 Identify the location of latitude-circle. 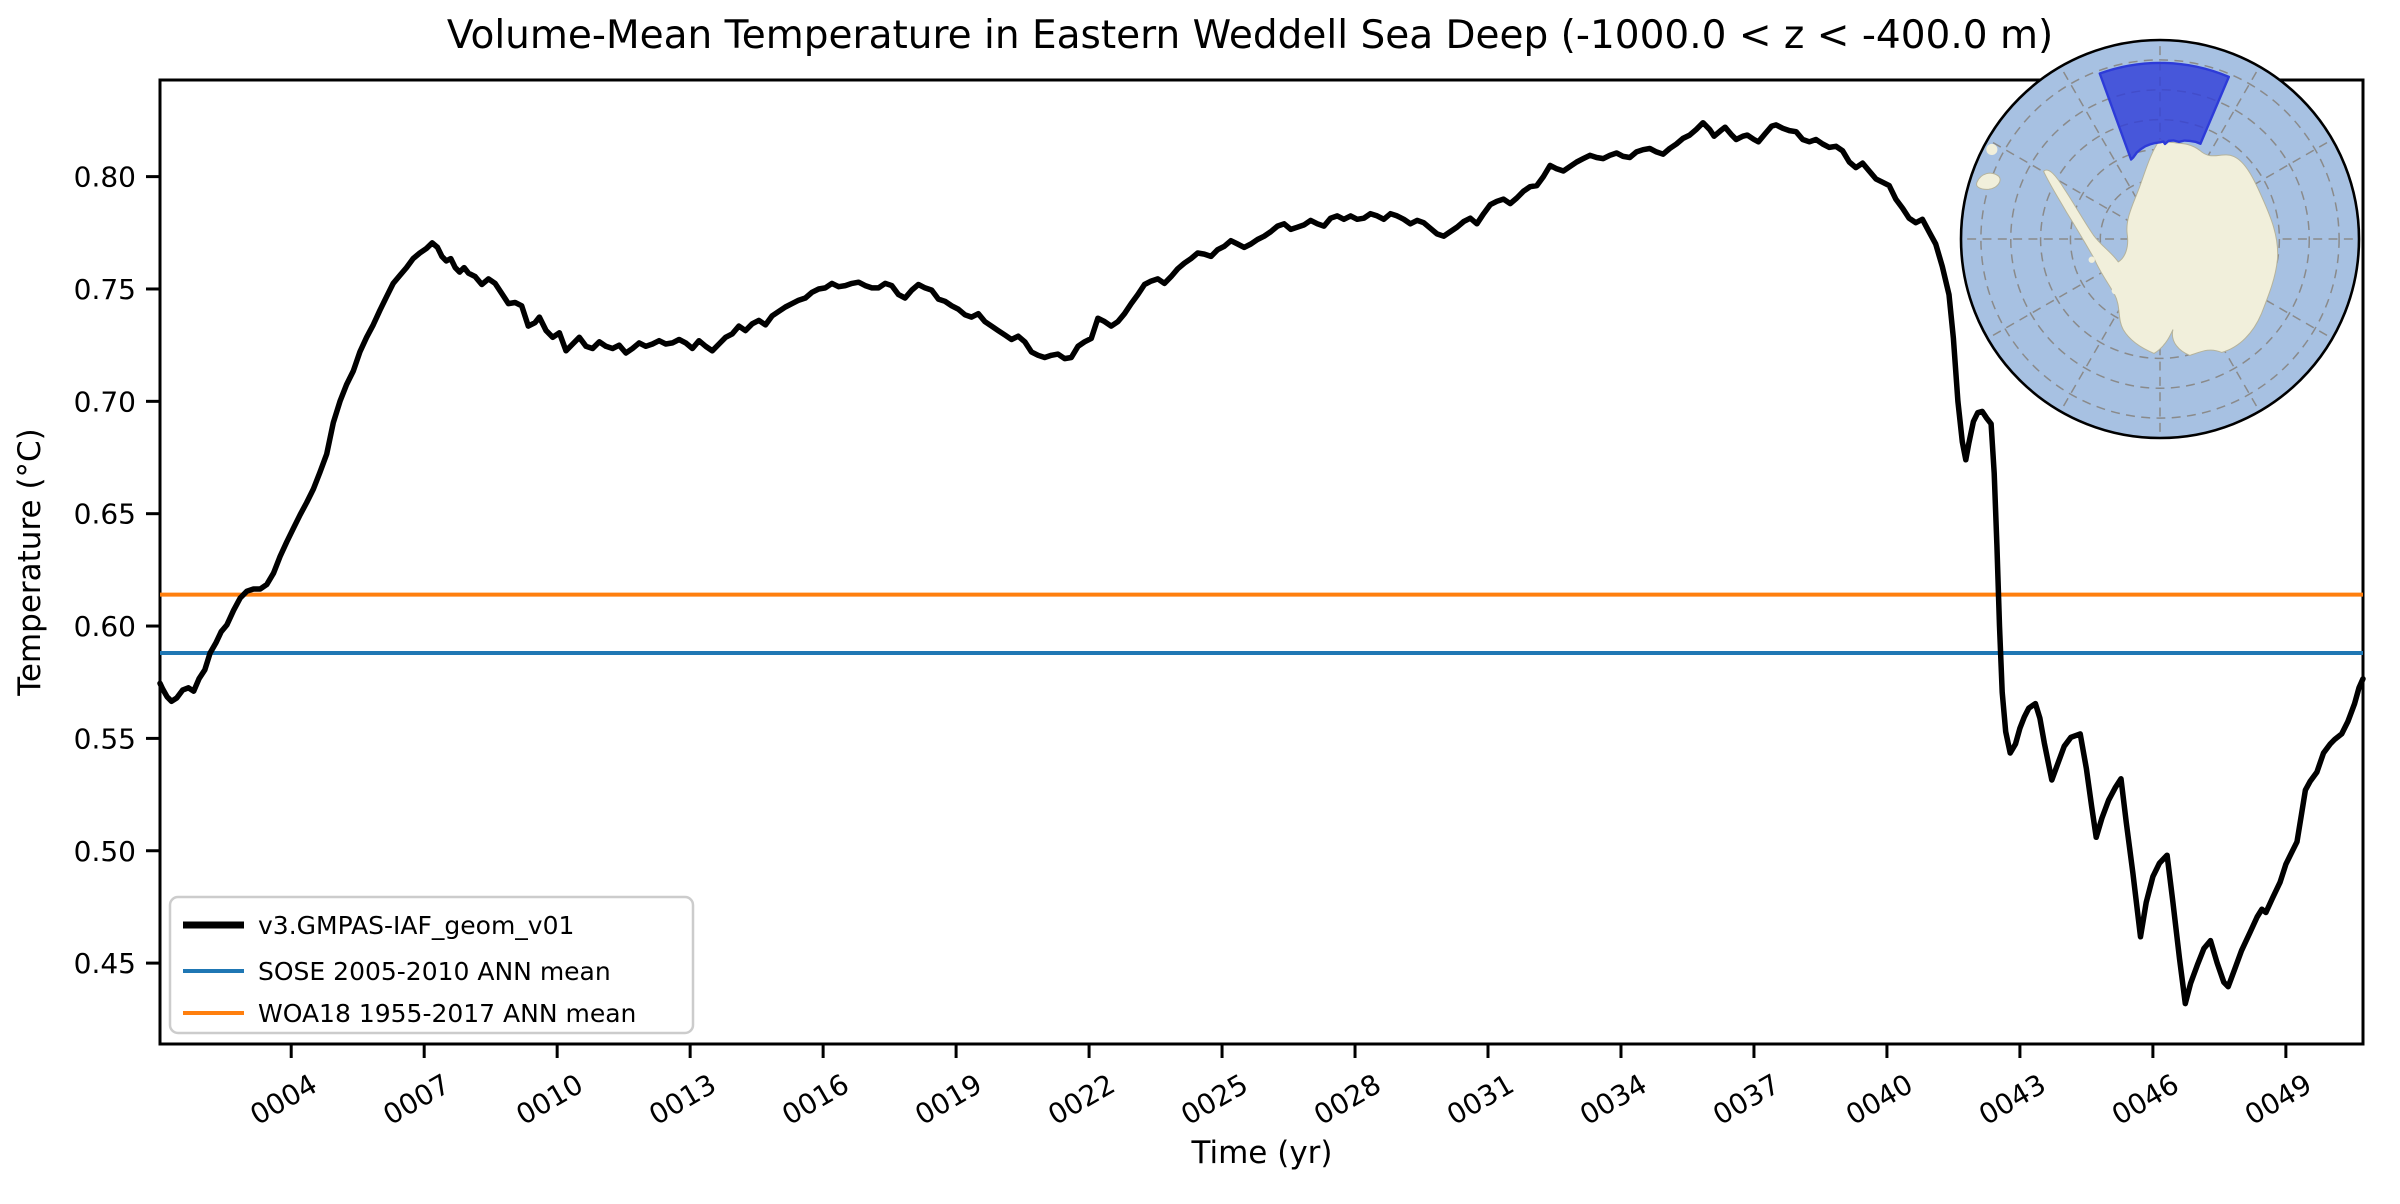
(2160, 239).